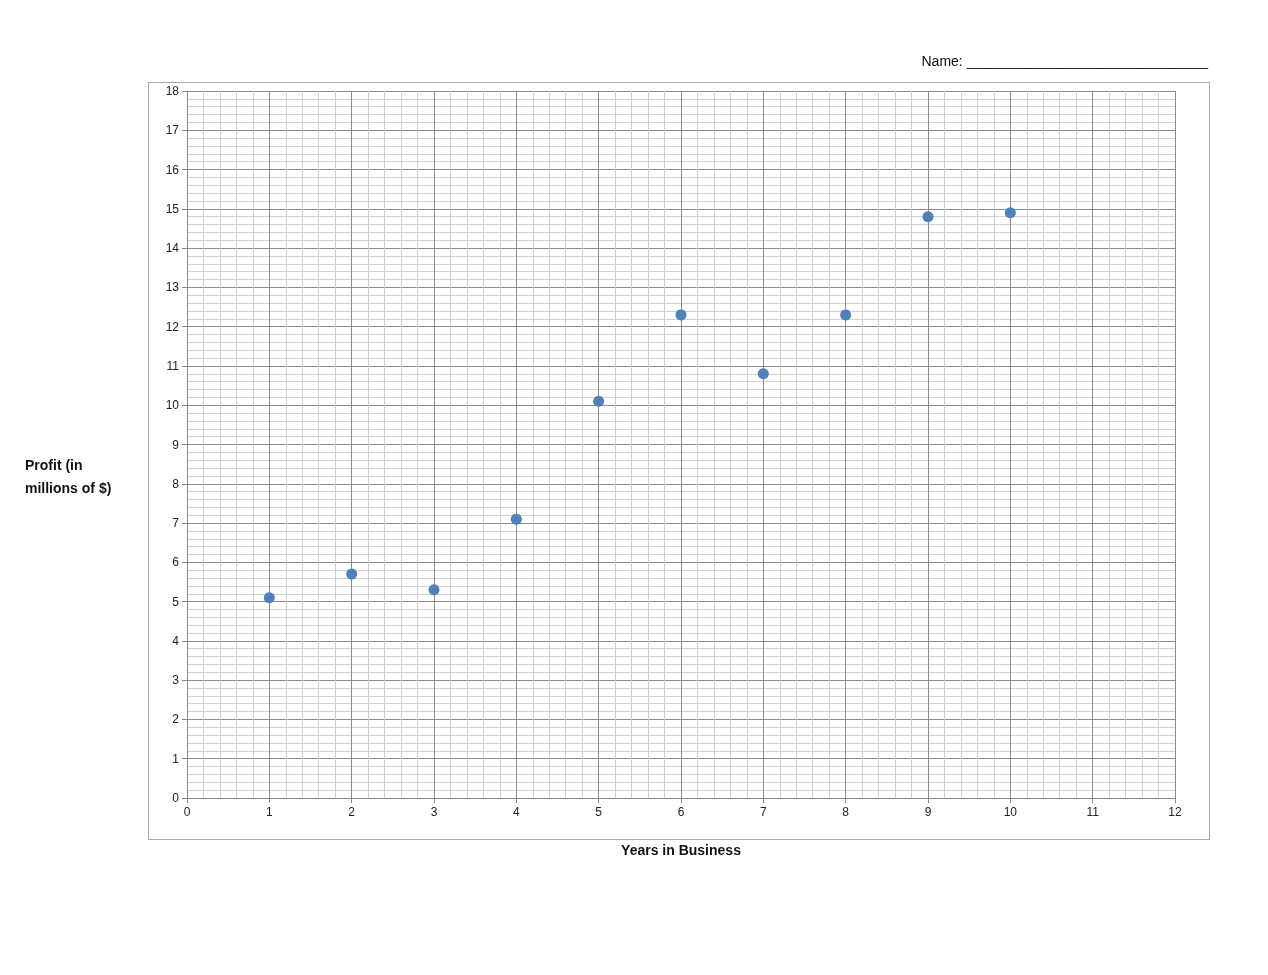 The width and height of the screenshot is (1268, 975). What do you see at coordinates (434, 812) in the screenshot?
I see `x-tick-label: 3` at bounding box center [434, 812].